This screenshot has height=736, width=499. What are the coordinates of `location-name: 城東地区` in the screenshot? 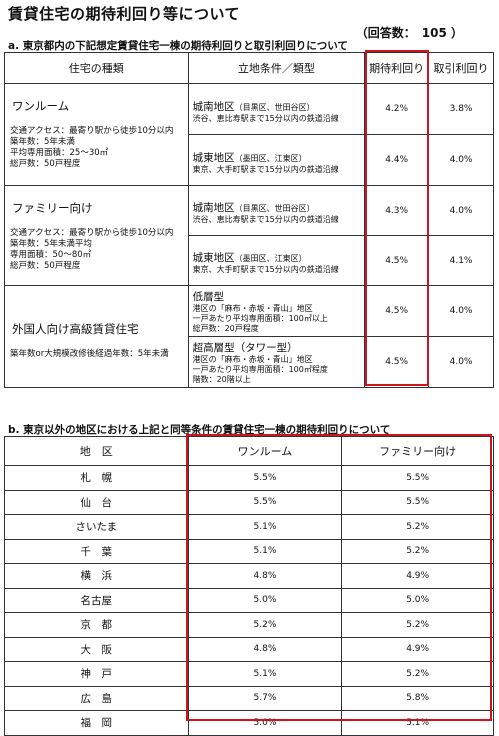 It's located at (213, 258).